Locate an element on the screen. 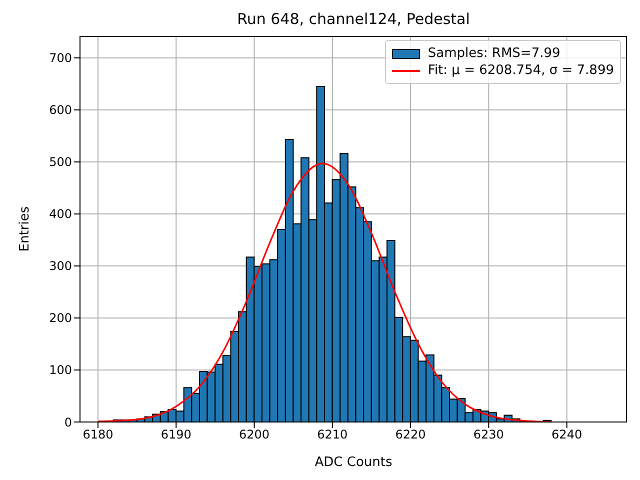 The height and width of the screenshot is (480, 640). x-axis-title: ADC Counts is located at coordinates (353, 462).